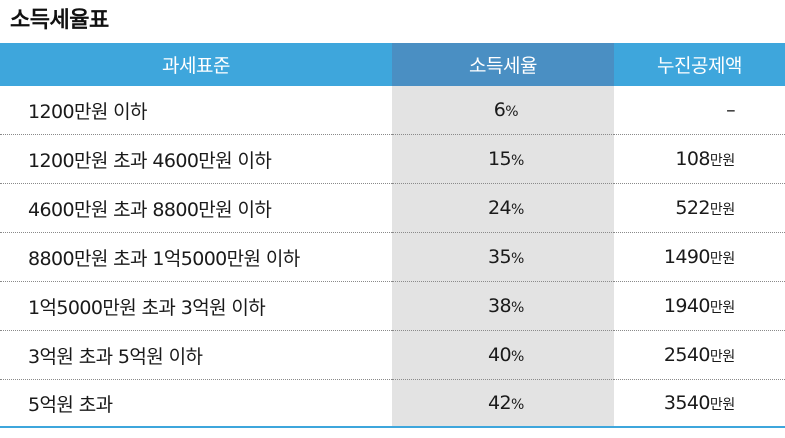  I want to click on table-row: 1200만원 초과 4600만원 이하 15% 108만원, so click(392, 159).